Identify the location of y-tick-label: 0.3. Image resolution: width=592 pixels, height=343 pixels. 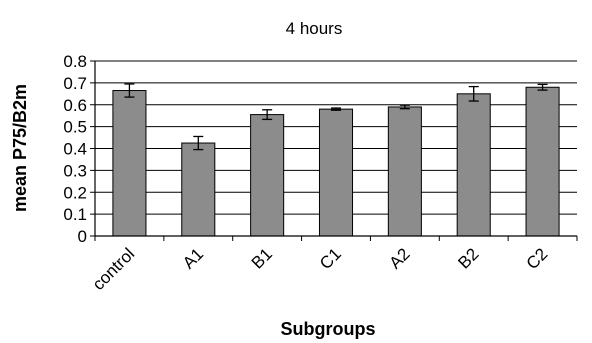
(75, 170).